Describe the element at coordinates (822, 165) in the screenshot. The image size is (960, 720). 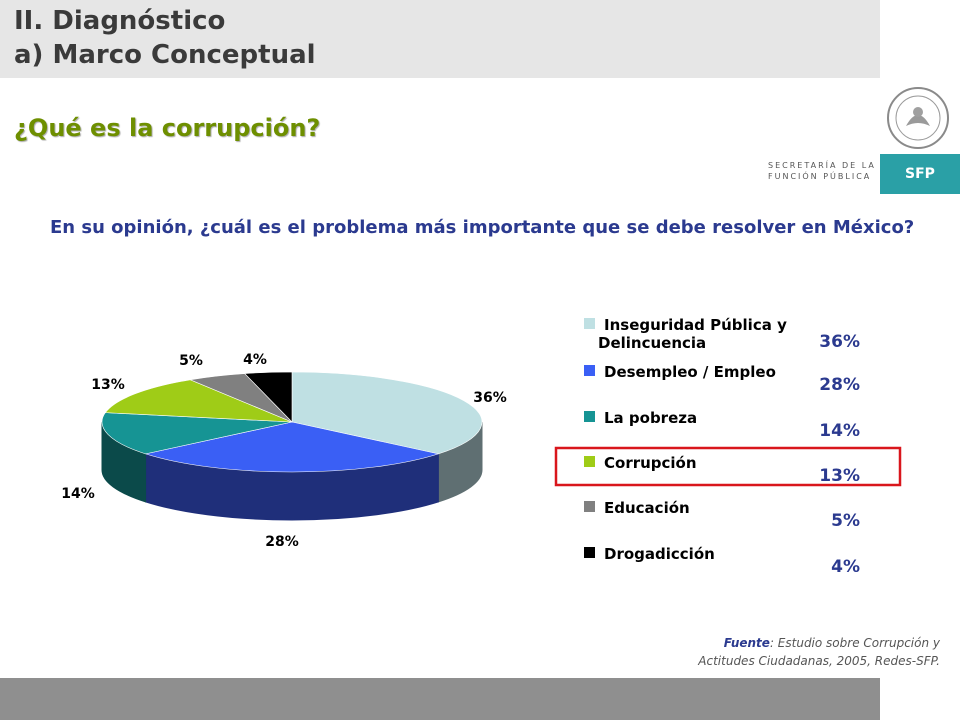
I see `secretaria-line-1: SECRETARÍA DE LA` at that location.